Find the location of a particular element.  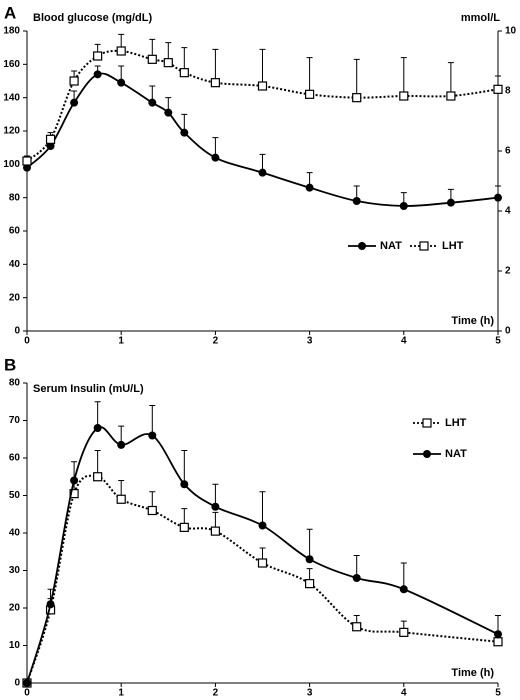

y2-axis-title: mmol/L is located at coordinates (480, 18).